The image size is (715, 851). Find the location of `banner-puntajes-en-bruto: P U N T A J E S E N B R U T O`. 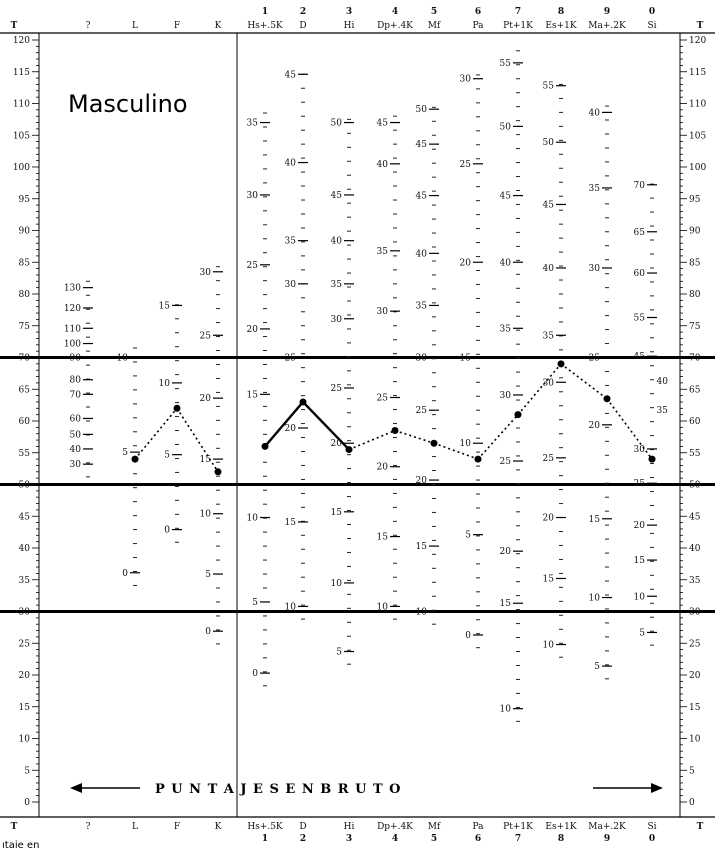

banner-puntajes-en-bruto: P U N T A J E S E N B R U T O is located at coordinates (278, 789).